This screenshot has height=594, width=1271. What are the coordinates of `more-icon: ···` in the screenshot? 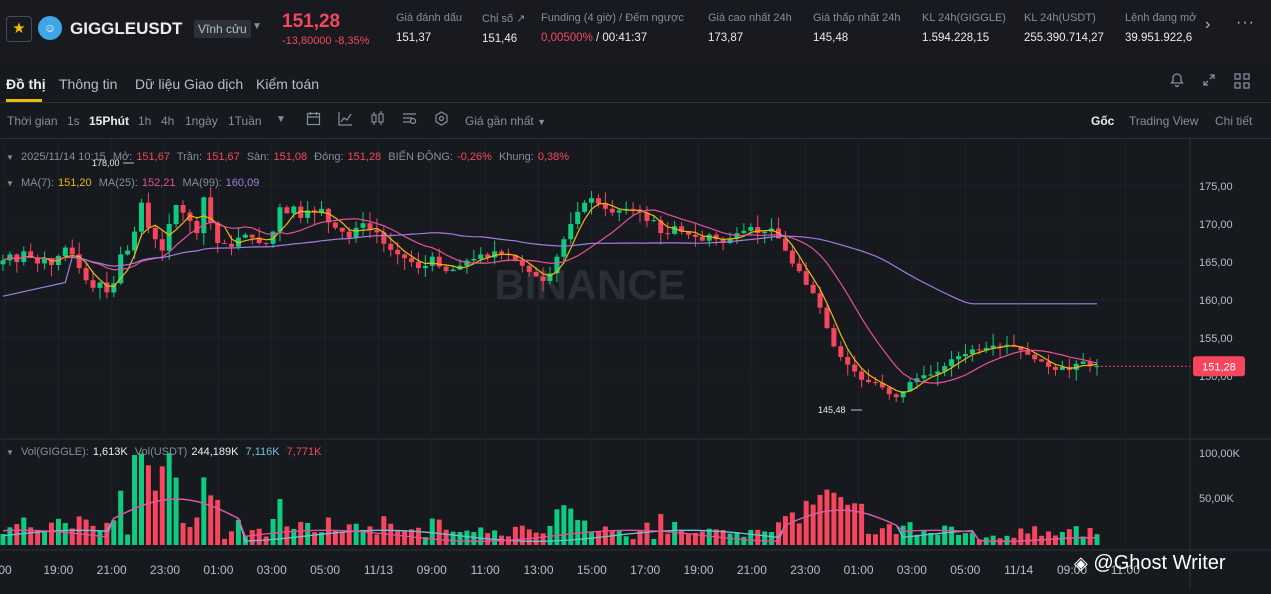 It's located at (1245, 22).